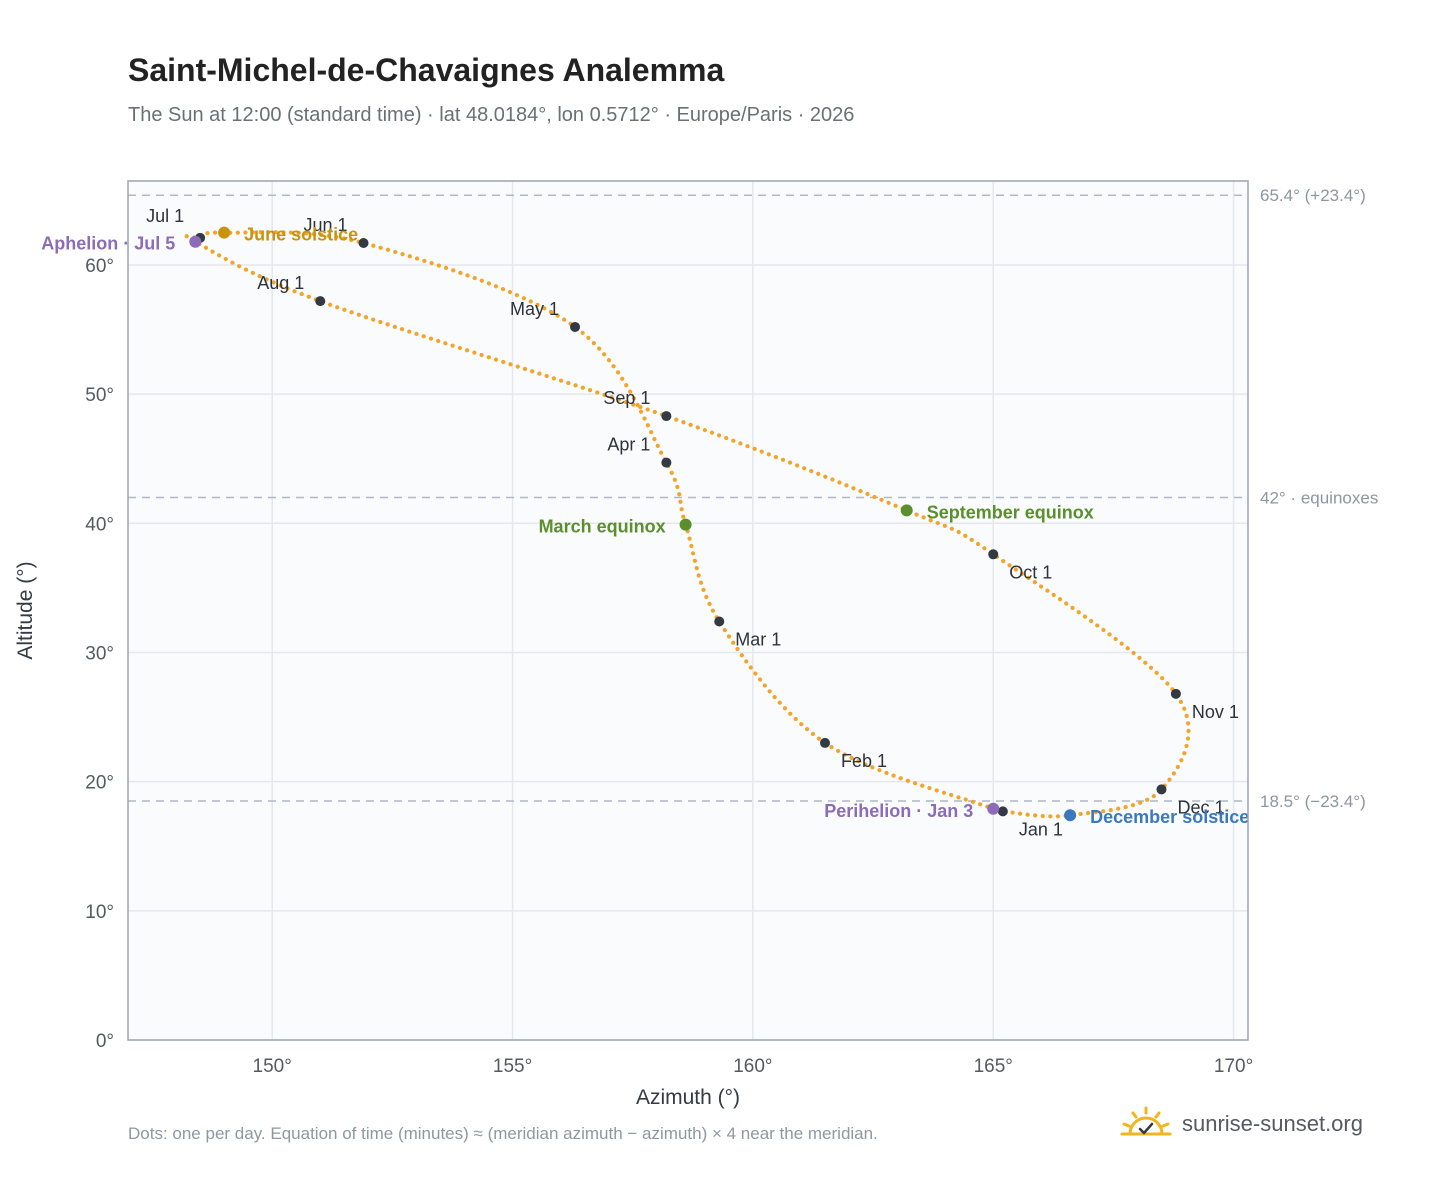 The width and height of the screenshot is (1448, 1188). I want to click on reference-line-label: 18.5° (−23.4°), so click(1313, 801).